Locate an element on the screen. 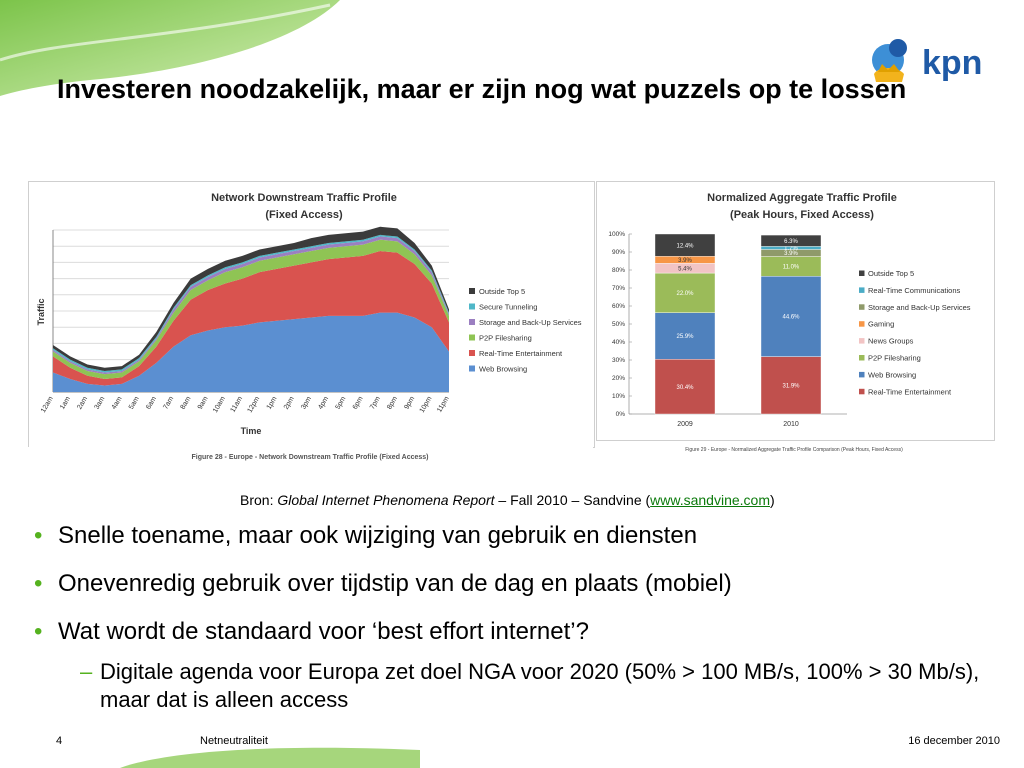 The height and width of the screenshot is (768, 1024). area-real-time-entertainment is located at coordinates (251, 318).